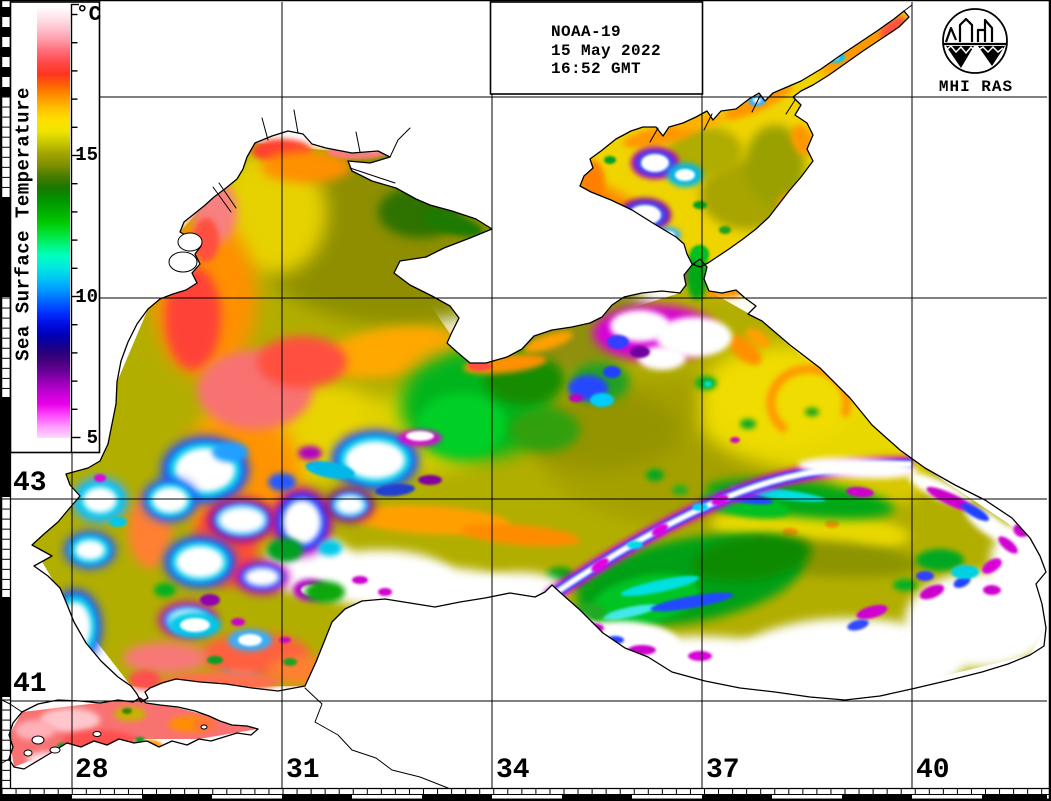  Describe the element at coordinates (92, 770) in the screenshot. I see `longitude-label-28: 28` at that location.